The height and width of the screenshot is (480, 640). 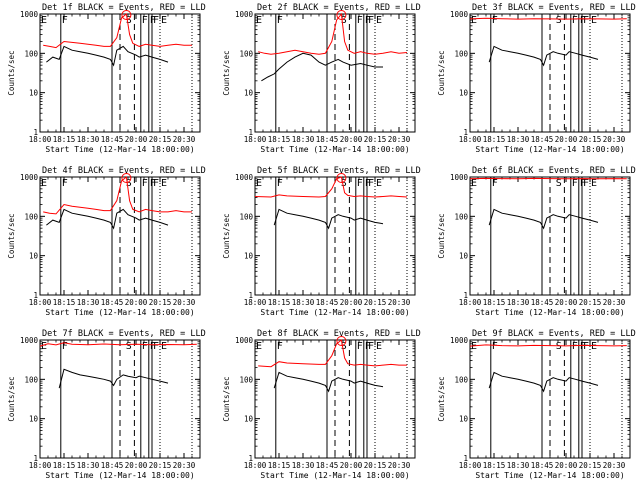 I want to click on panel-title: Det 4f BLACK = Events, RED = LLD, so click(x=124, y=171).